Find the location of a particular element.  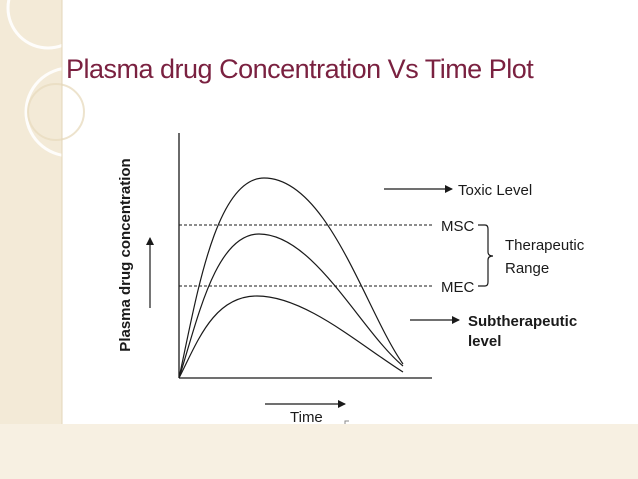

therapeutic-range-label-line2: Range is located at coordinates (527, 268).